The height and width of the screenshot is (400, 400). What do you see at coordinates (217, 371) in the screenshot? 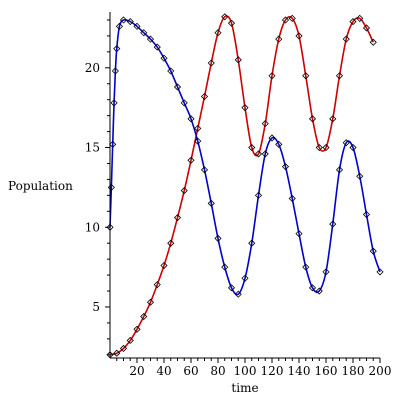
I see `x-tick-label: 80` at bounding box center [217, 371].